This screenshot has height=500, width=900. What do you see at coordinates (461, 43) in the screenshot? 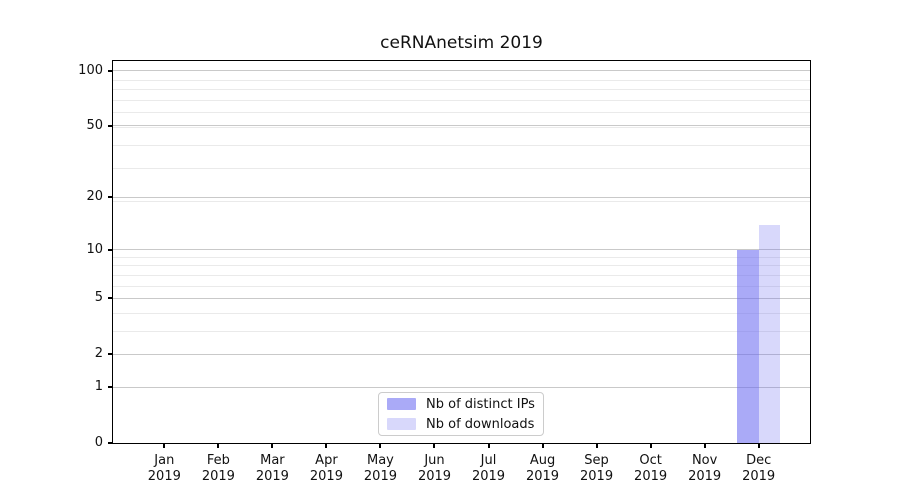
I see `chart-title: ceRNAnetsim 2019` at bounding box center [461, 43].